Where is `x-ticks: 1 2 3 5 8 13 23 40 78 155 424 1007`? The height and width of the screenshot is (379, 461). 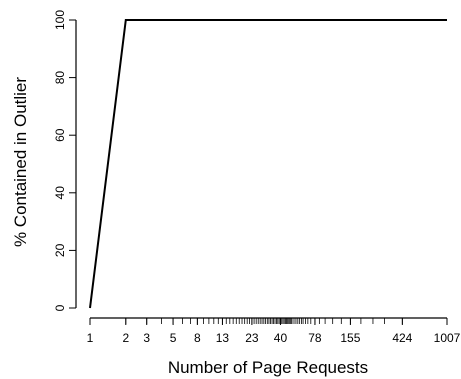 x-ticks: 1 2 3 5 8 13 23 40 78 155 424 1007 is located at coordinates (274, 331).